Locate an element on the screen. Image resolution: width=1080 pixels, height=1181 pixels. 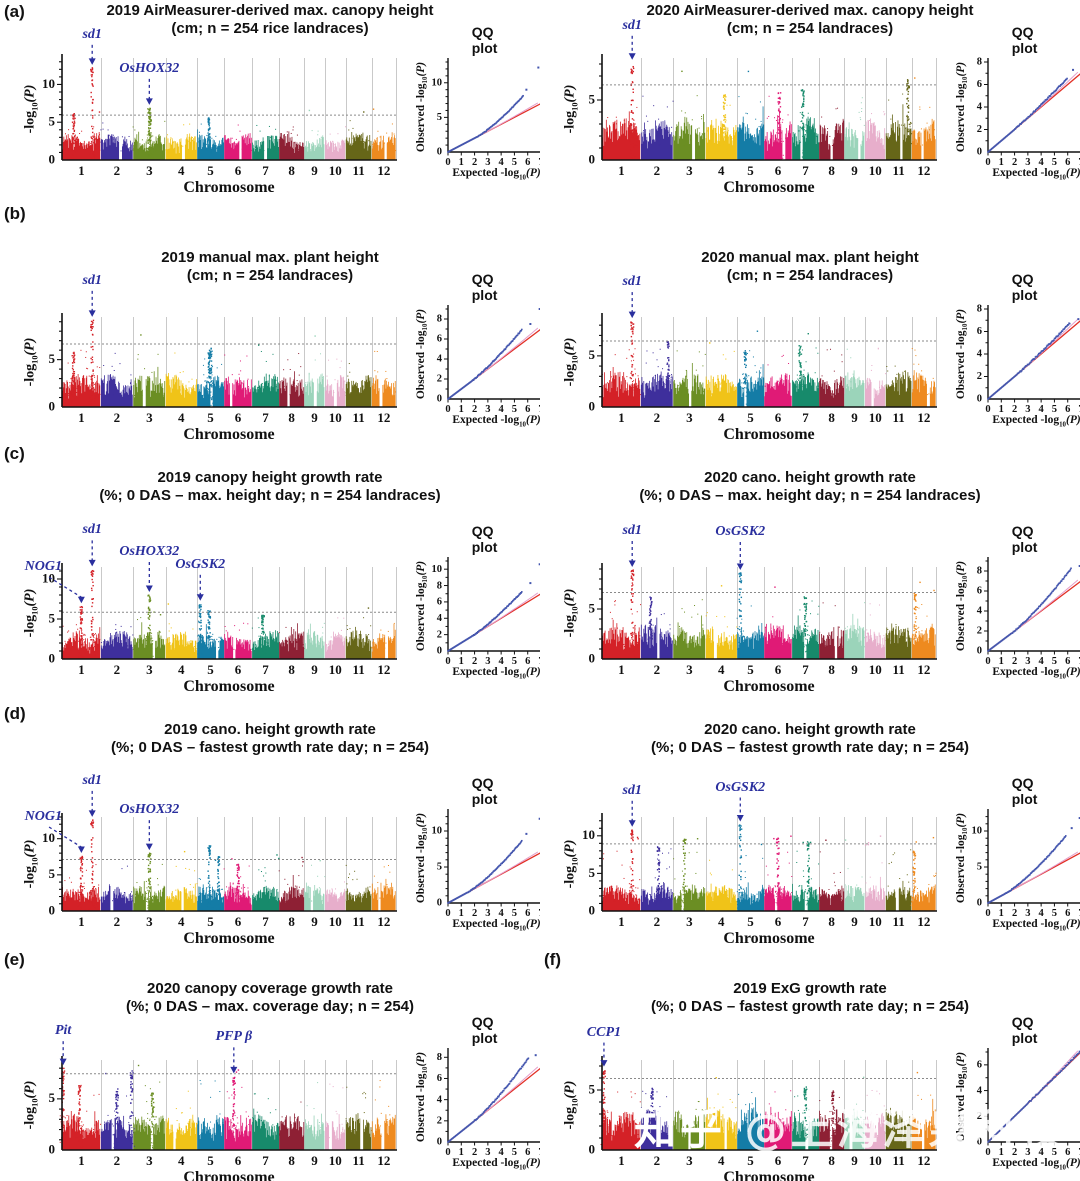
gene-annotation-label: Pit is located at coordinates (63, 1031).